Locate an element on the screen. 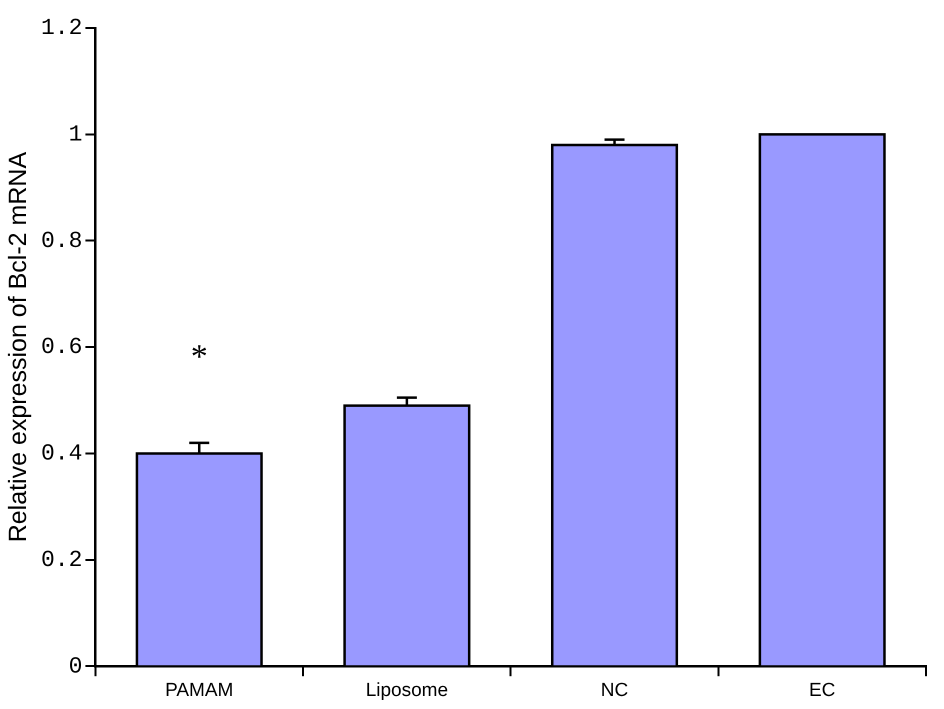  y-tick-label: 1 is located at coordinates (75, 134).